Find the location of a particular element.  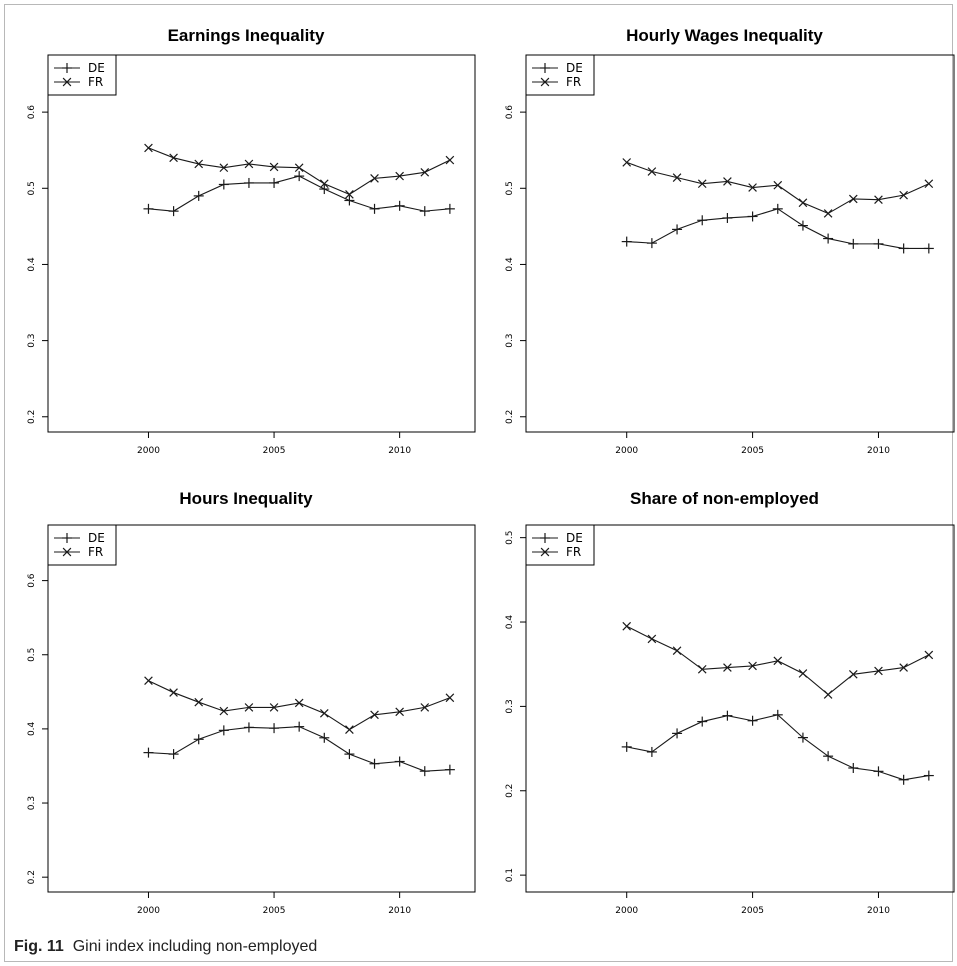

legend-label-fr: FR is located at coordinates (573, 82).